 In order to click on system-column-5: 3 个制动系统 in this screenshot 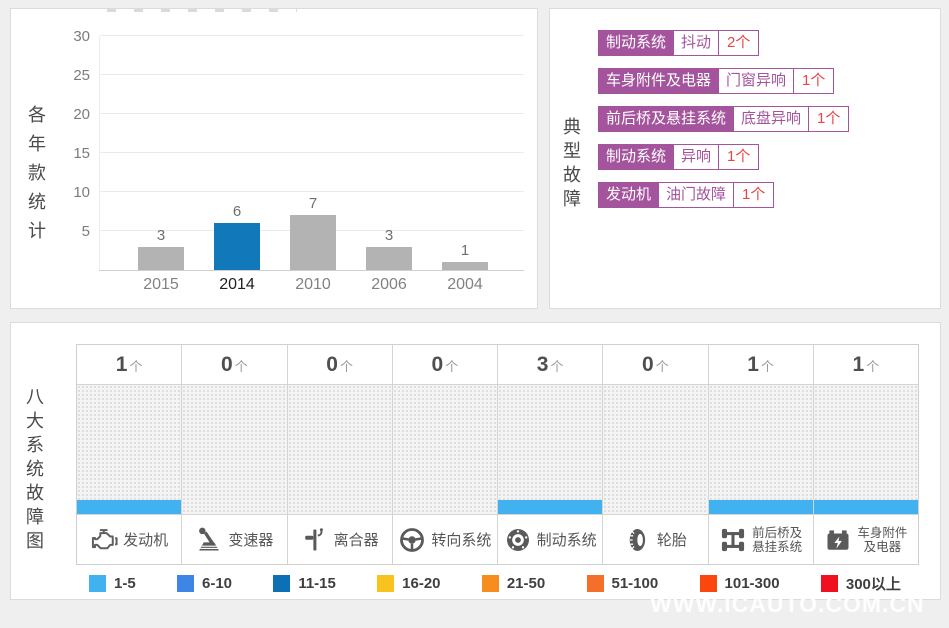, I will do `click(550, 454)`.